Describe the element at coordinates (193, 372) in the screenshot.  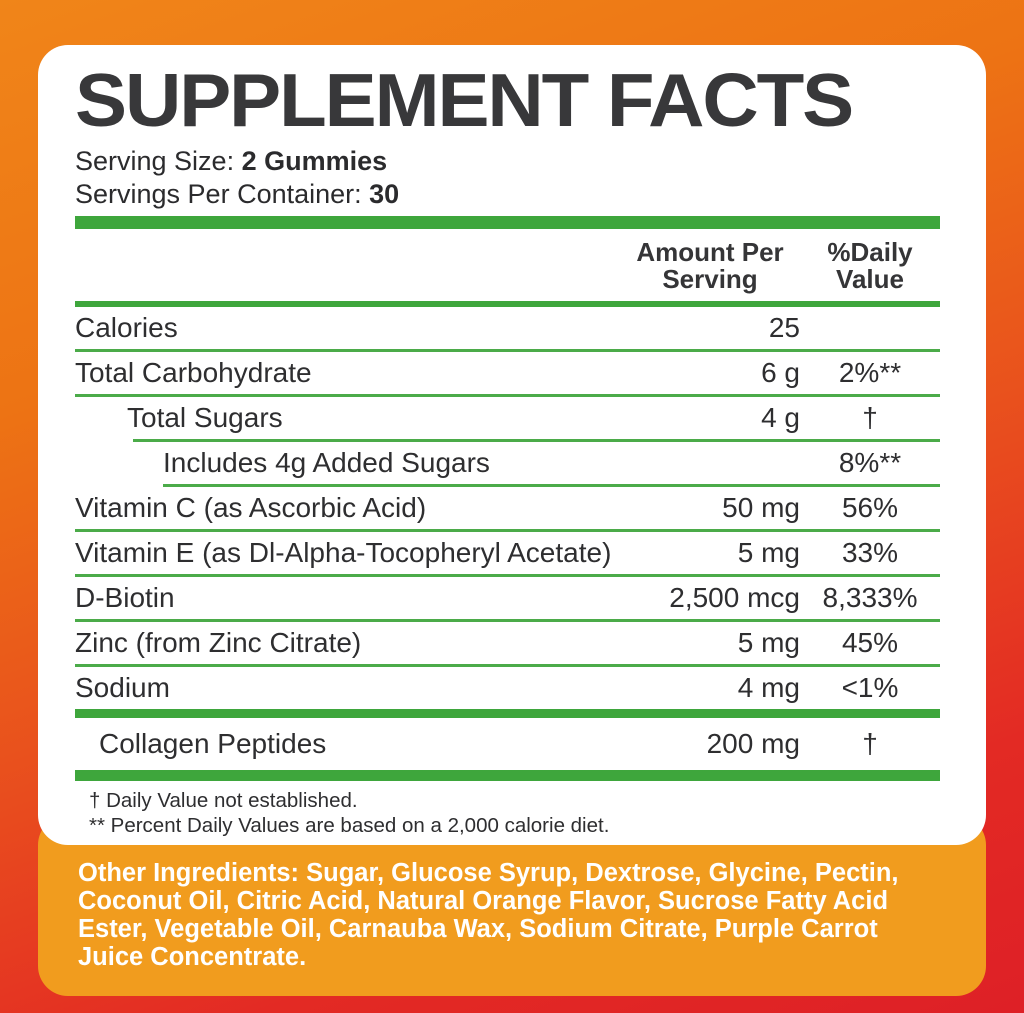
I see `nutrient-name: Total Carbohydrate` at that location.